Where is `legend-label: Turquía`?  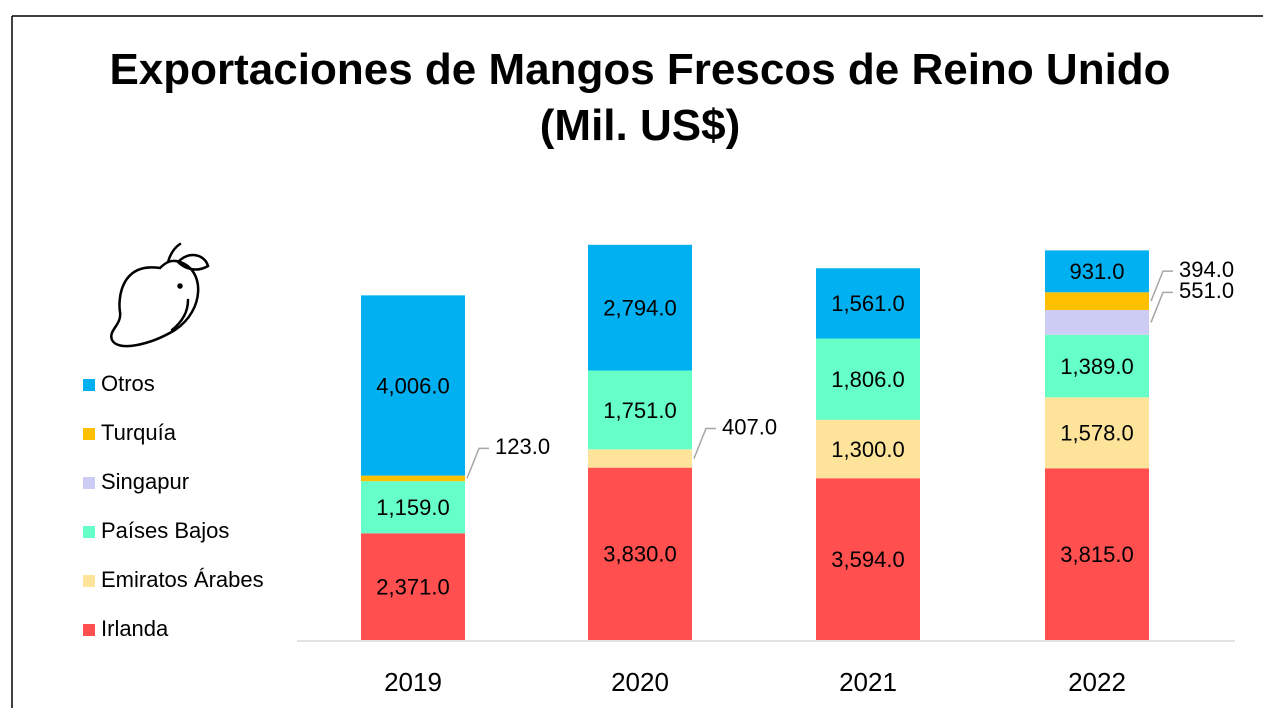
legend-label: Turquía is located at coordinates (139, 432).